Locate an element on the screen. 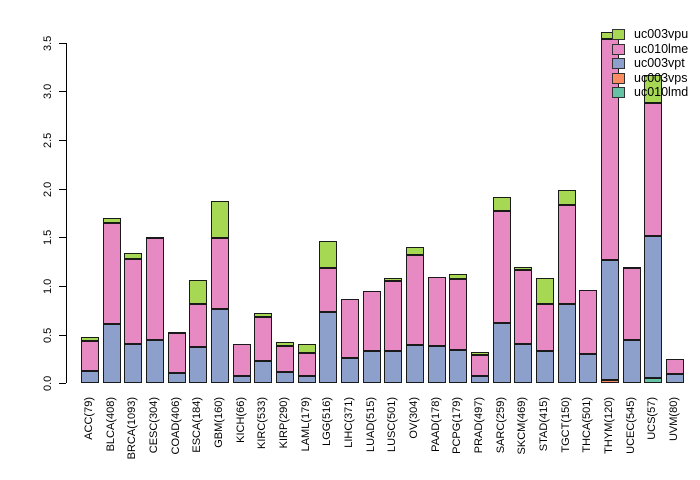  x-tick-label: THYM(120) is located at coordinates (609, 425).